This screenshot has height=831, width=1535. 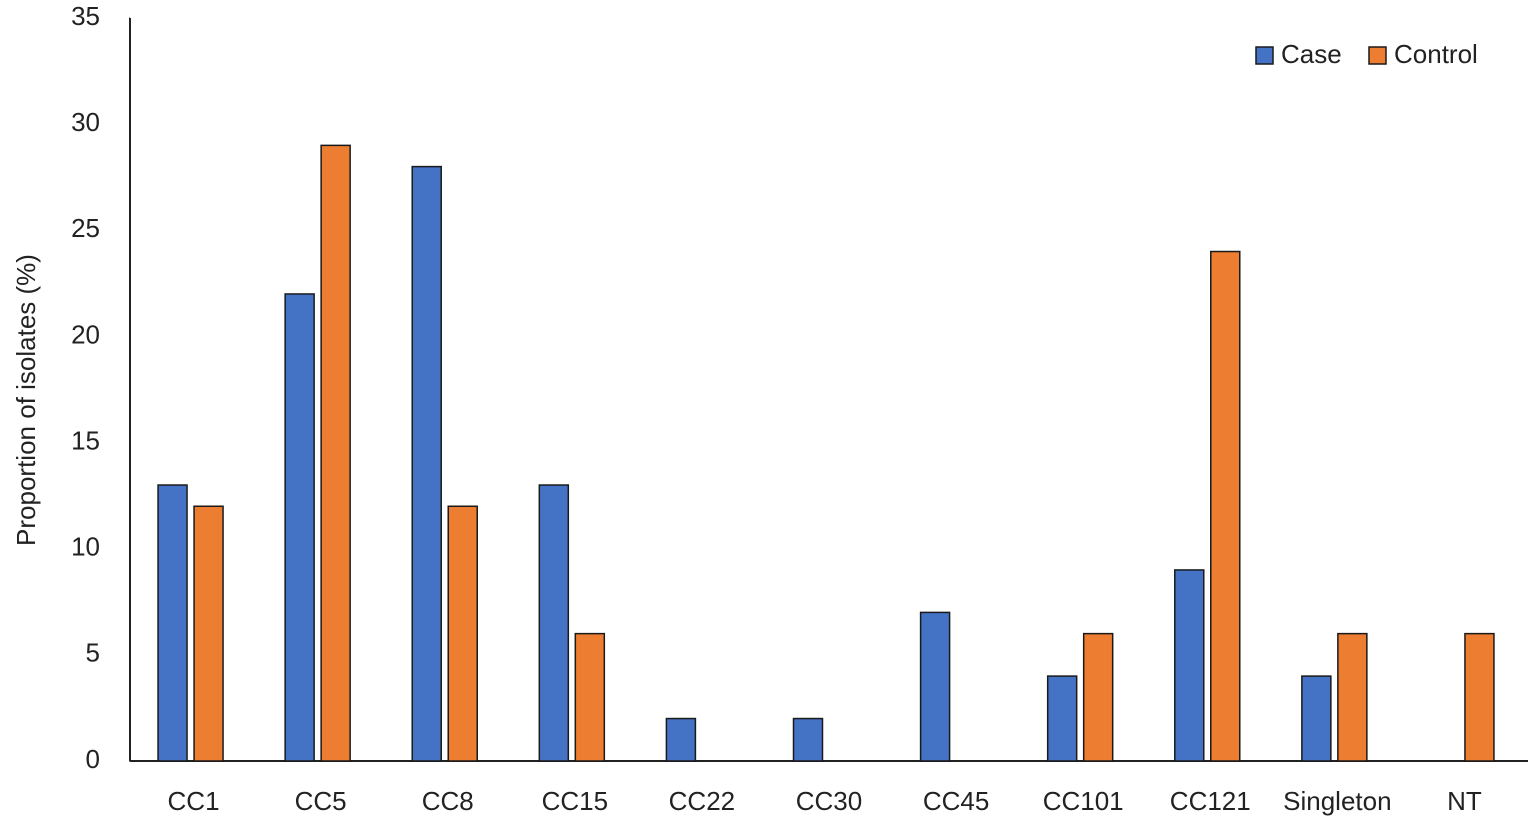 I want to click on x-tick-label: Singleton, so click(x=1337, y=801).